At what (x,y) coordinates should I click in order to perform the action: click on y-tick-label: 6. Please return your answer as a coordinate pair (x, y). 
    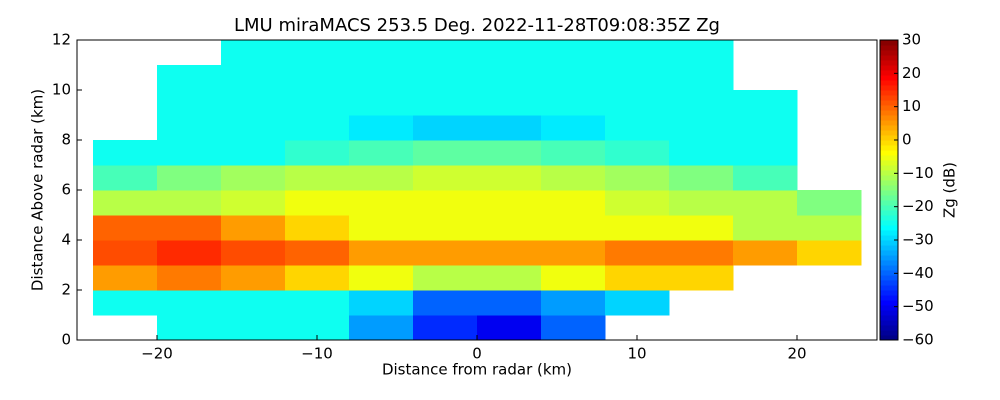
    Looking at the image, I should click on (66, 190).